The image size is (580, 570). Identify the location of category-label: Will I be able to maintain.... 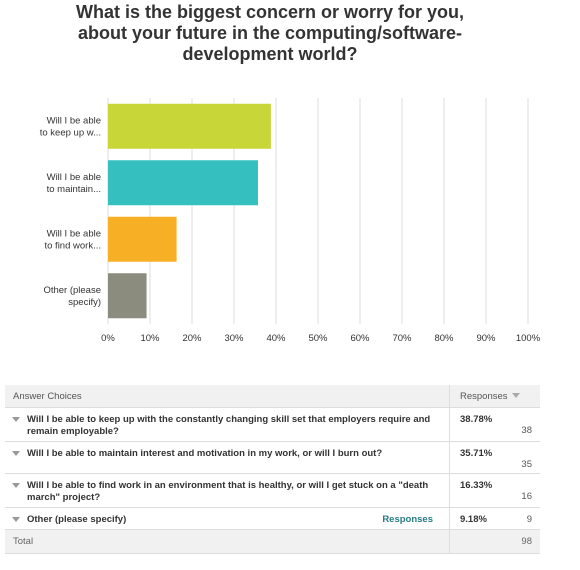
(74, 183).